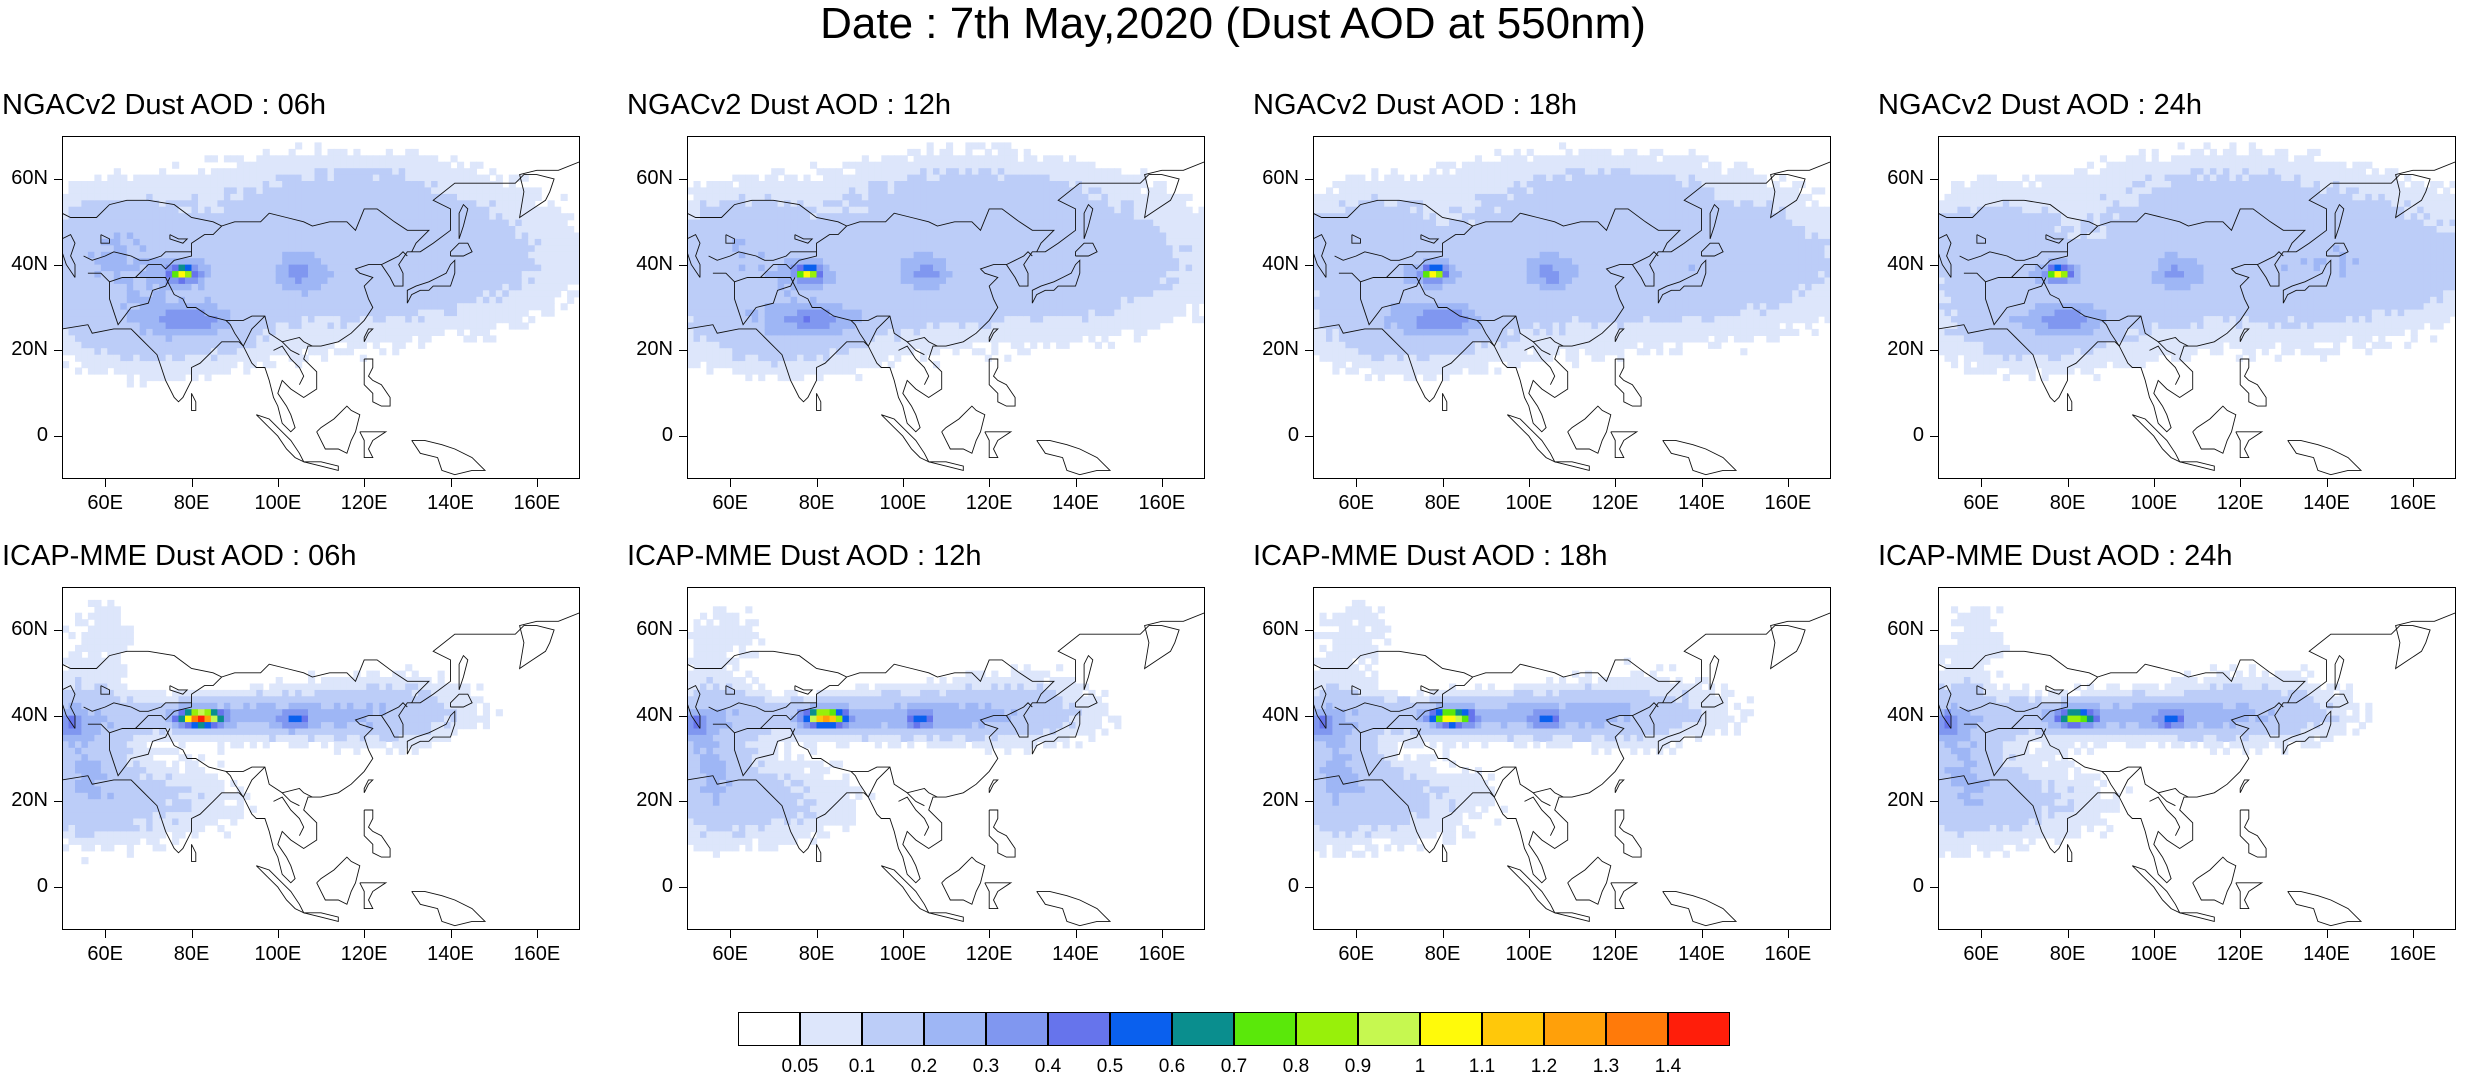  Describe the element at coordinates (1938, 105) in the screenshot. I see `panel-title: NGACv2 Dust AOD : 24h` at that location.